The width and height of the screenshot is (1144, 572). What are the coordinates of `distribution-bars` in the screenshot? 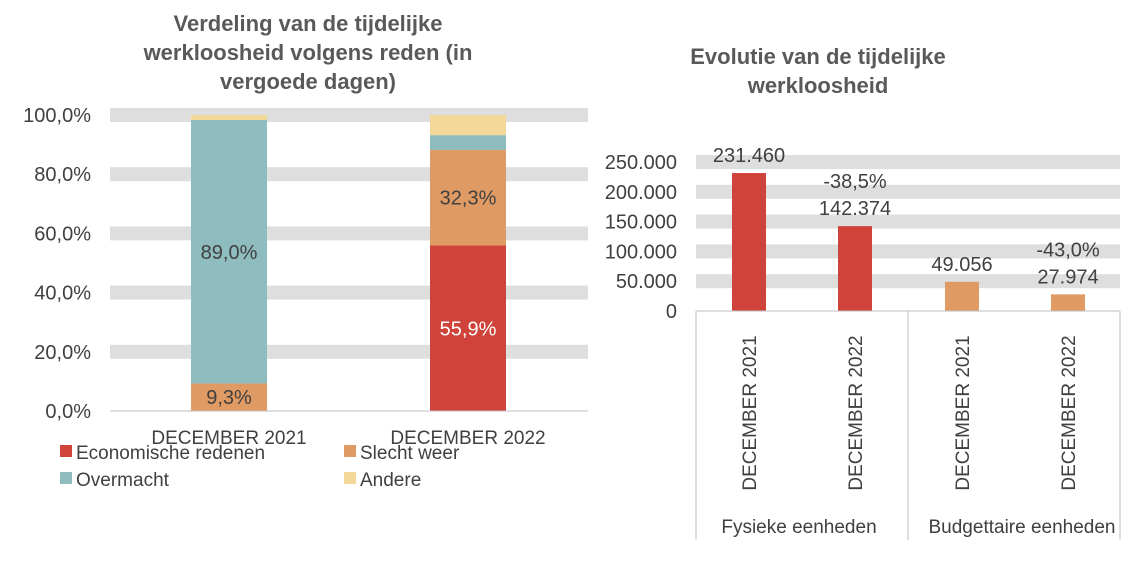 It's located at (348, 263).